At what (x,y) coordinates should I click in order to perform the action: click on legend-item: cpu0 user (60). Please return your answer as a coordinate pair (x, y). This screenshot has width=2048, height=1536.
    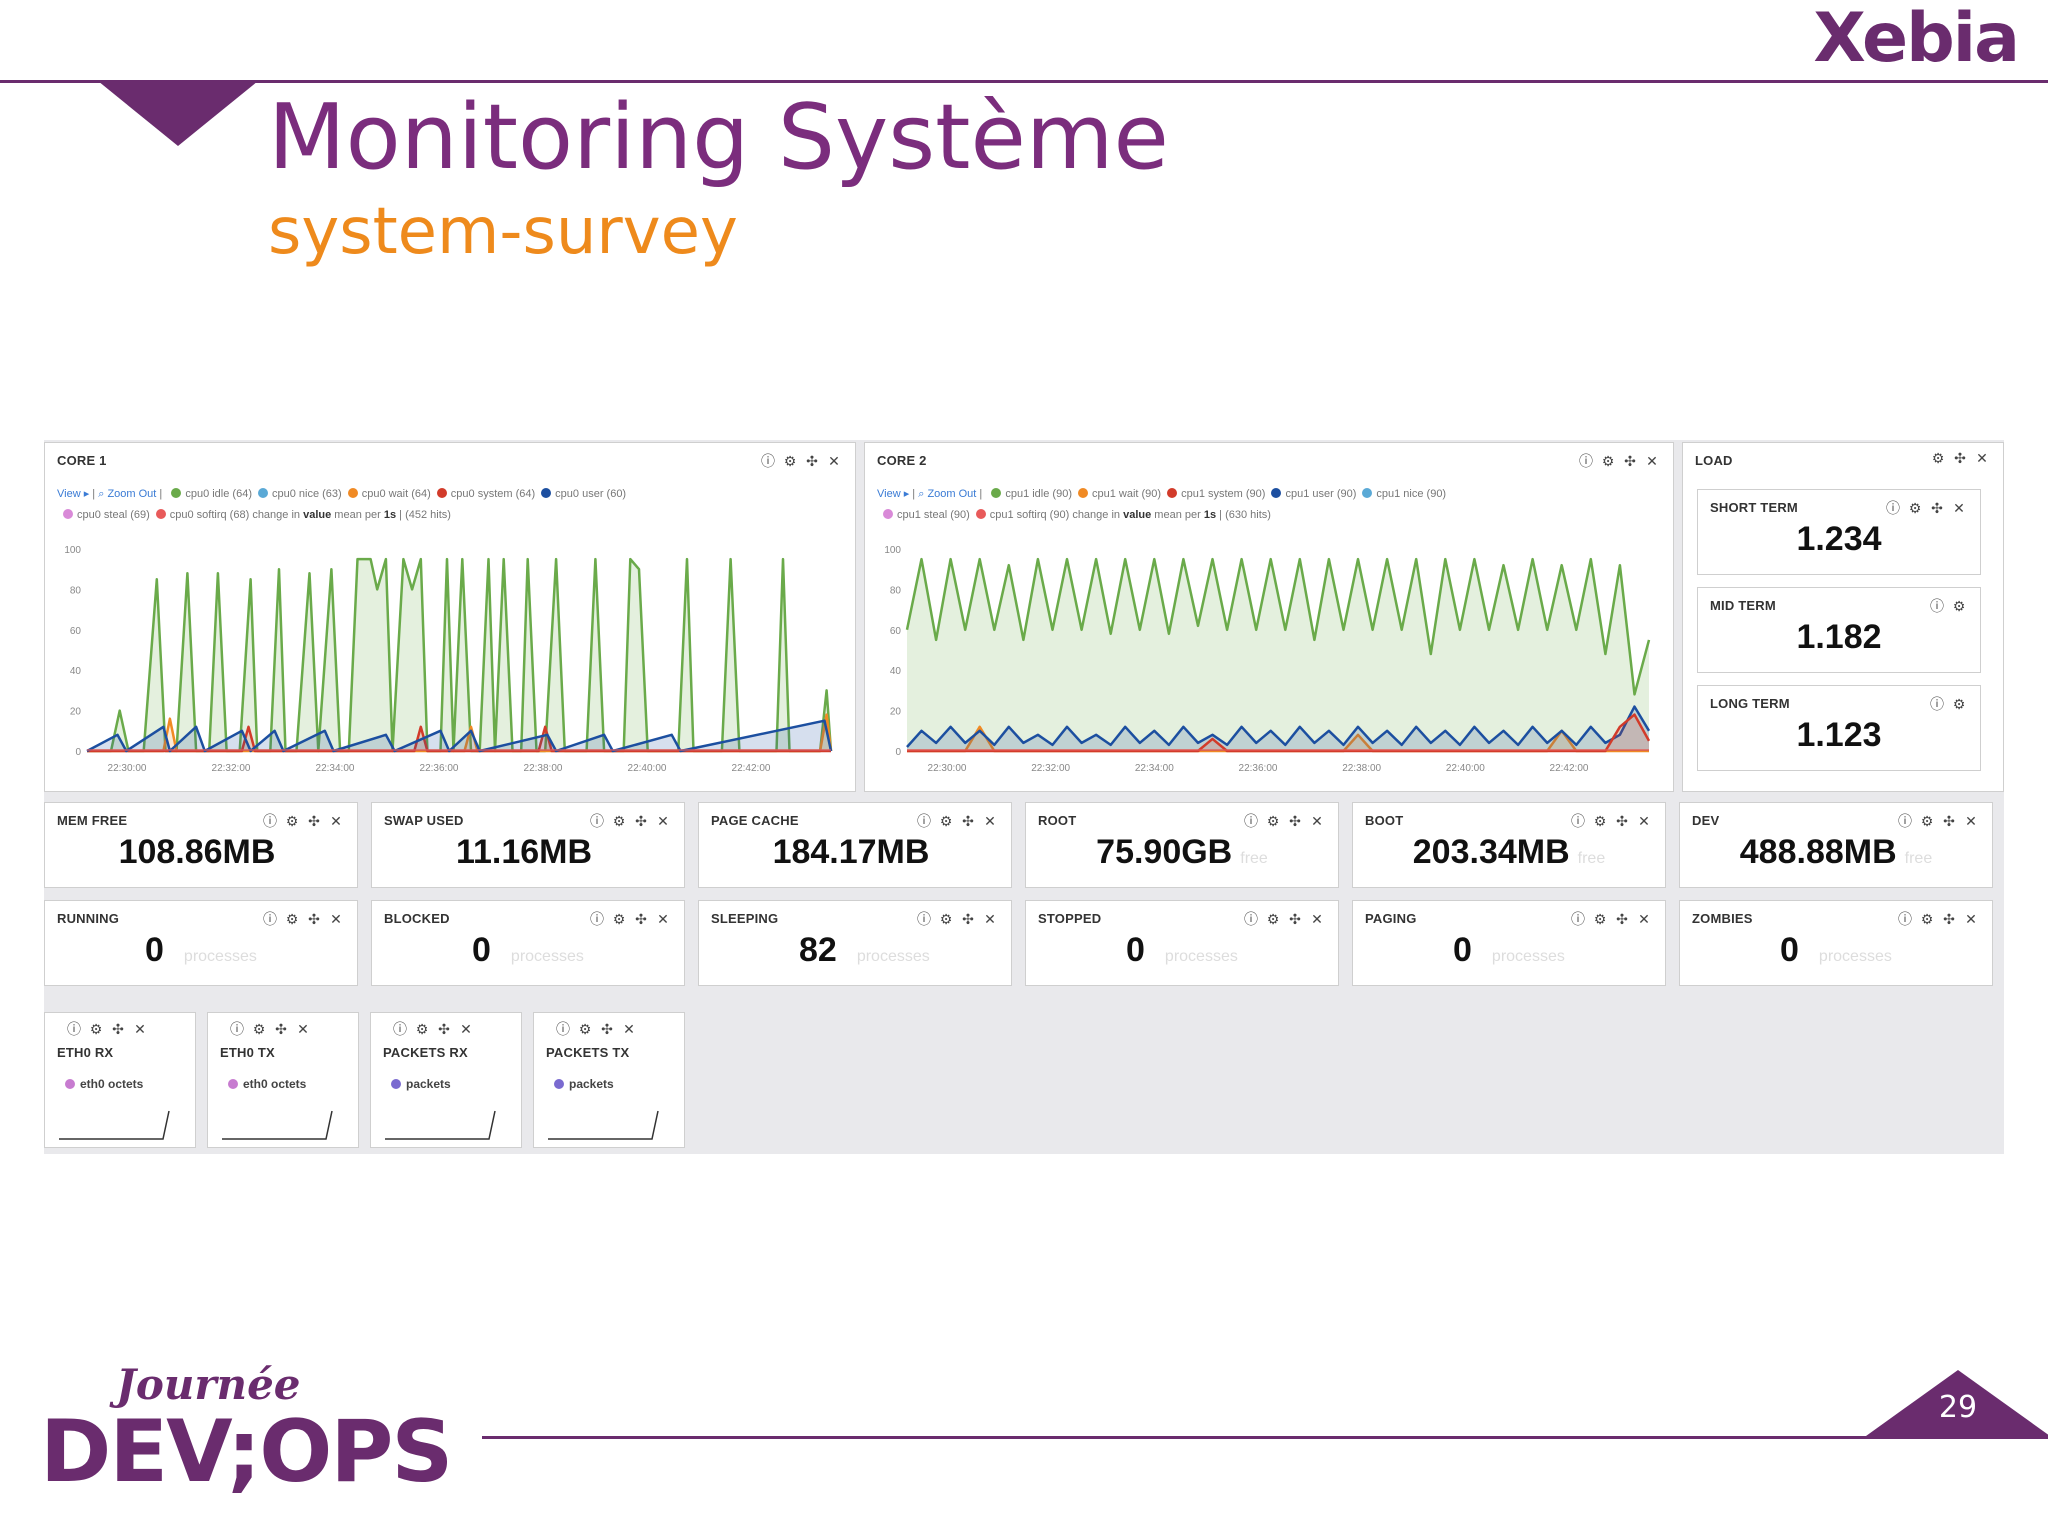
    Looking at the image, I should click on (580, 494).